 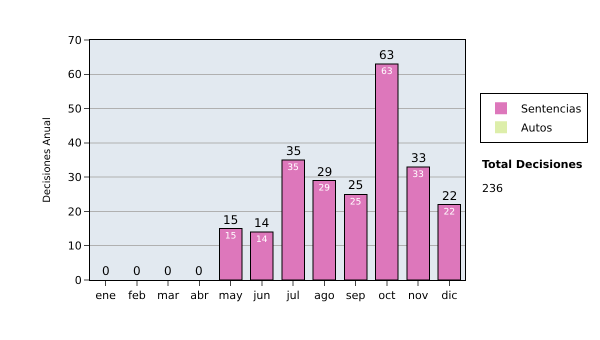 I want to click on x-tick-label: jun, so click(x=261, y=295).